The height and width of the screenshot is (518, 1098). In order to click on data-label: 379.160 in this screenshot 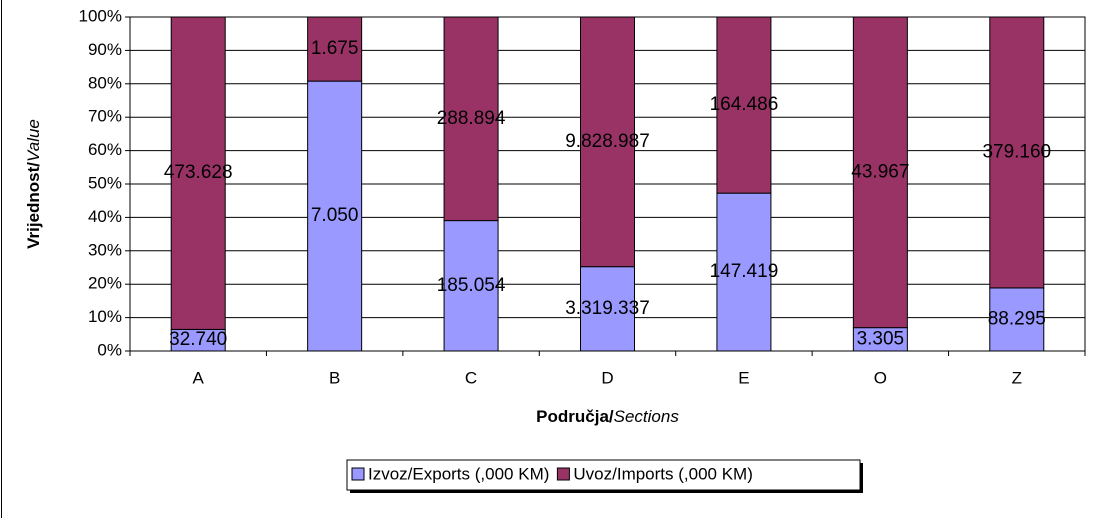, I will do `click(1016, 151)`.